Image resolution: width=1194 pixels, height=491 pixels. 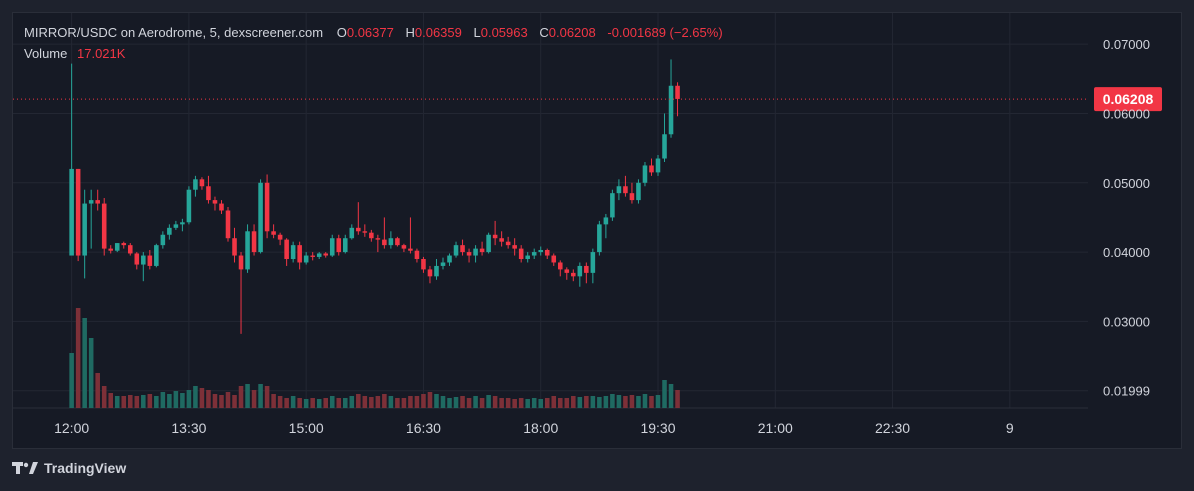 What do you see at coordinates (892, 428) in the screenshot?
I see `time-tick-label: 22:30` at bounding box center [892, 428].